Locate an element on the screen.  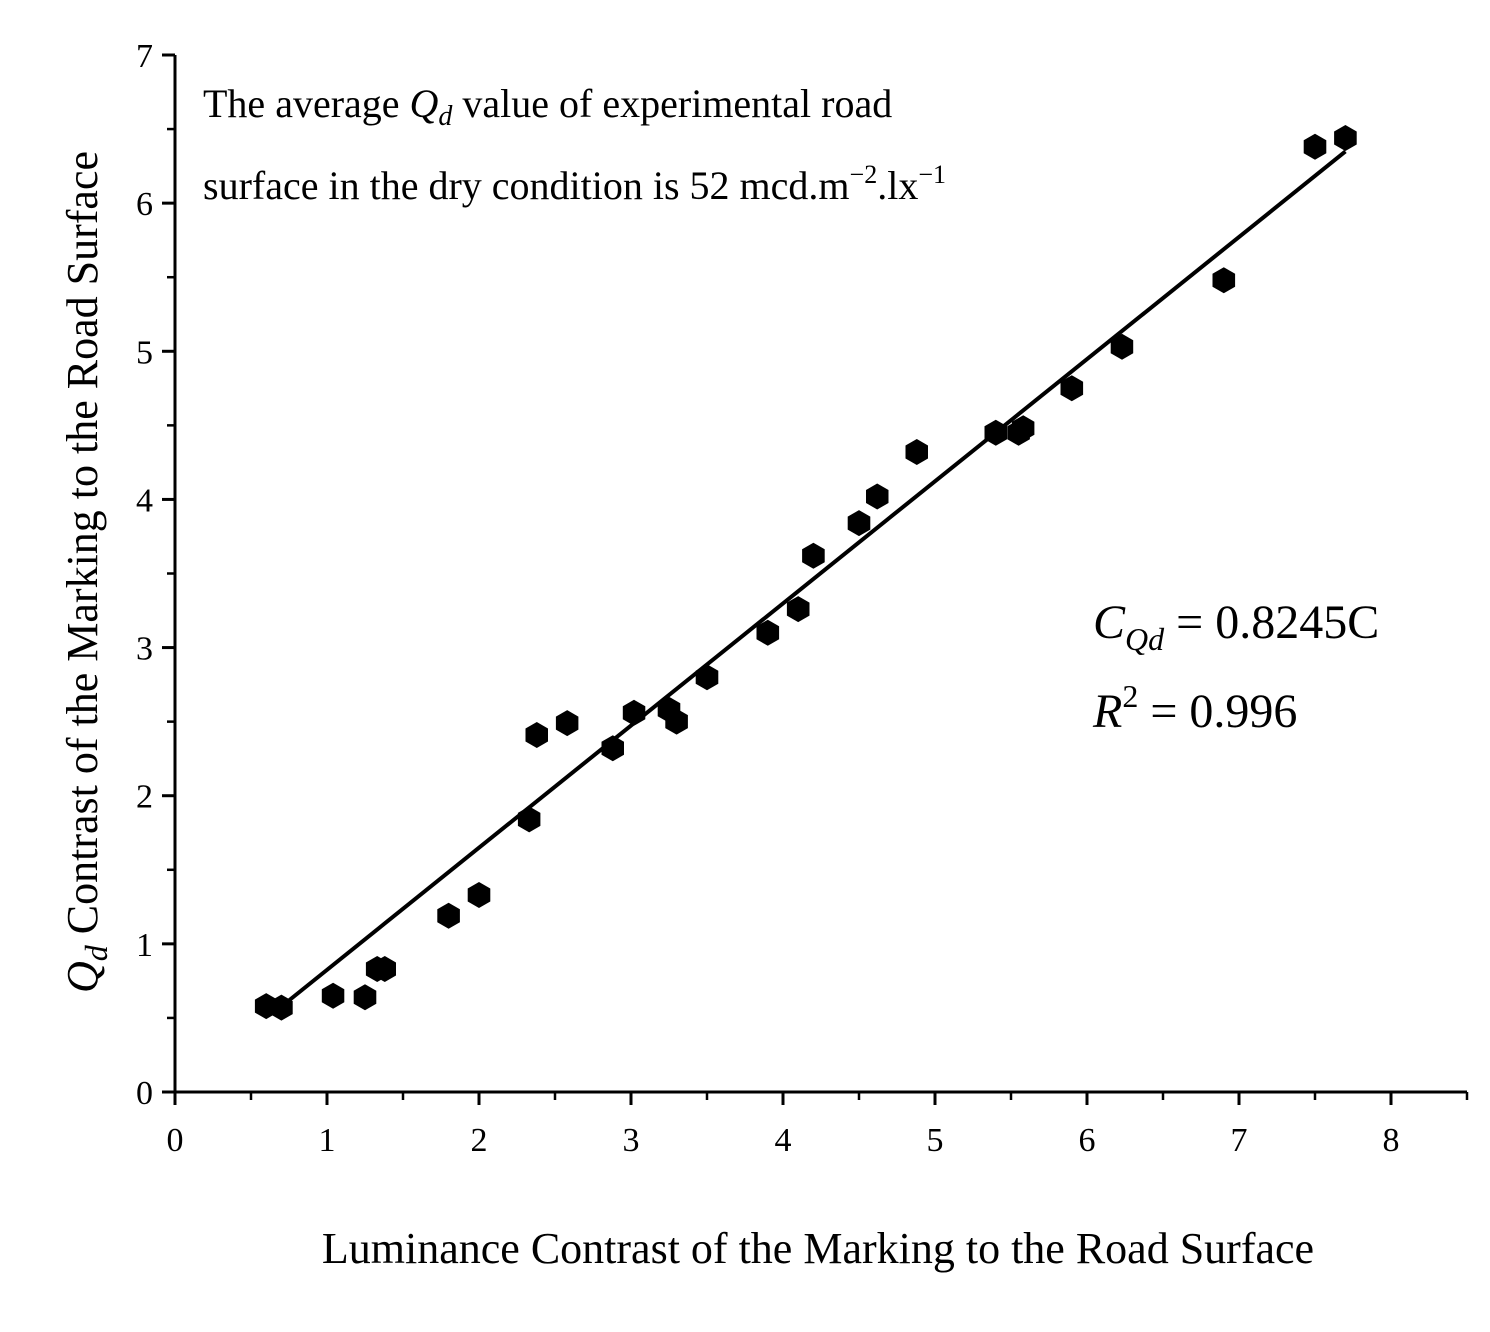
y-tick-label: 3 is located at coordinates (144, 649).